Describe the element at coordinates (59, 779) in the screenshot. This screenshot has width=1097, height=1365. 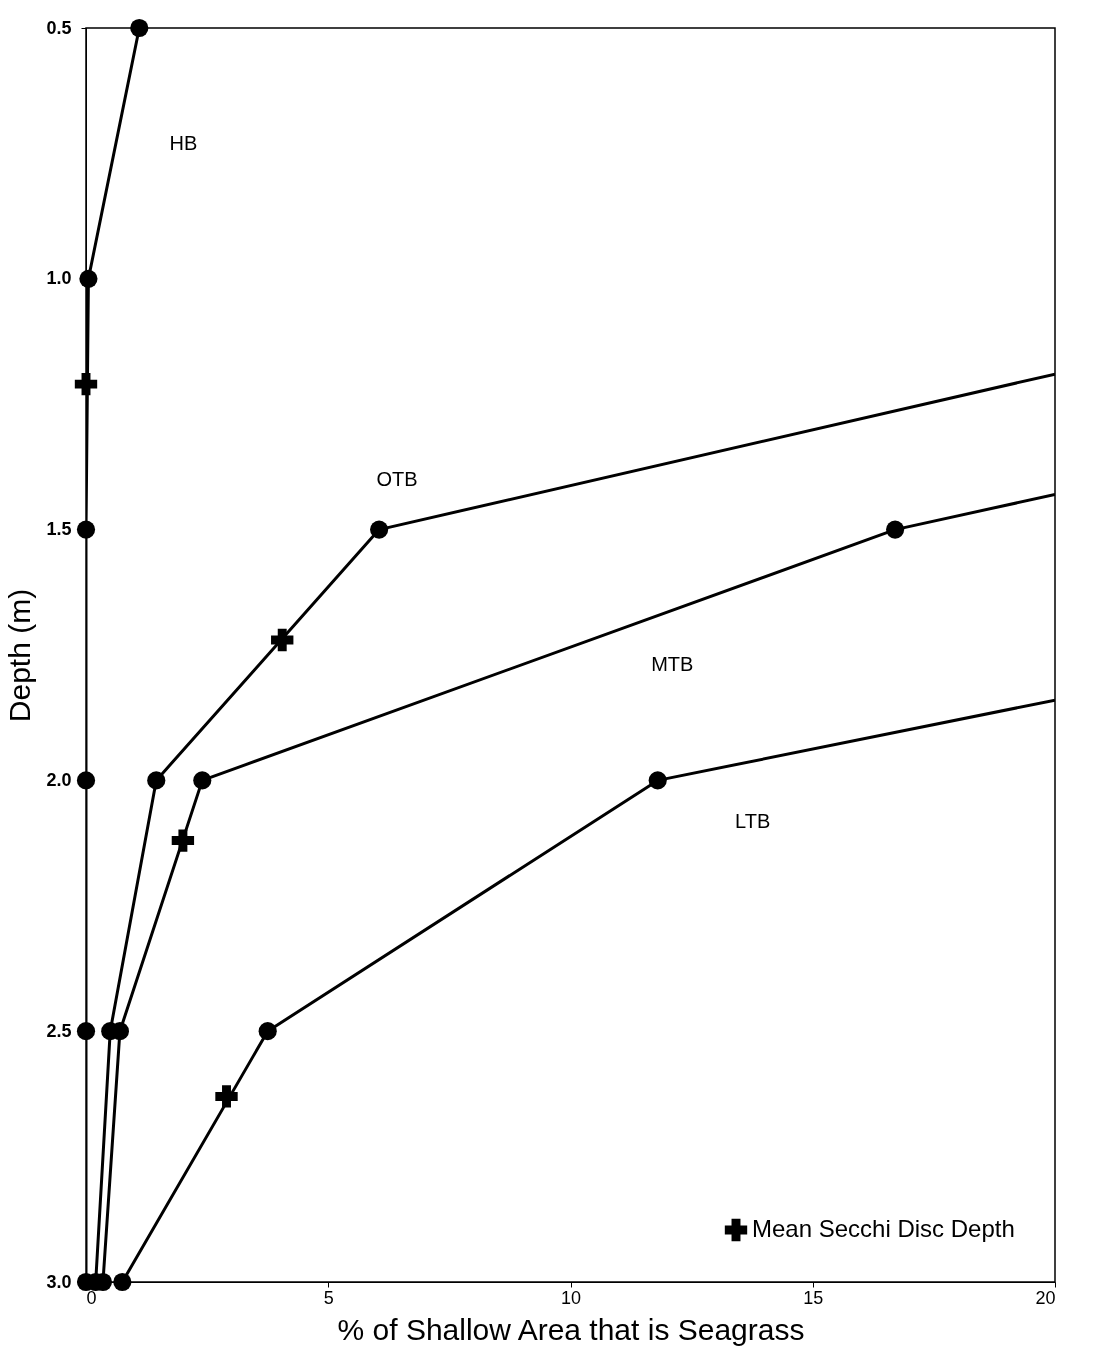
I see `y-tick-label: 2.0` at that location.